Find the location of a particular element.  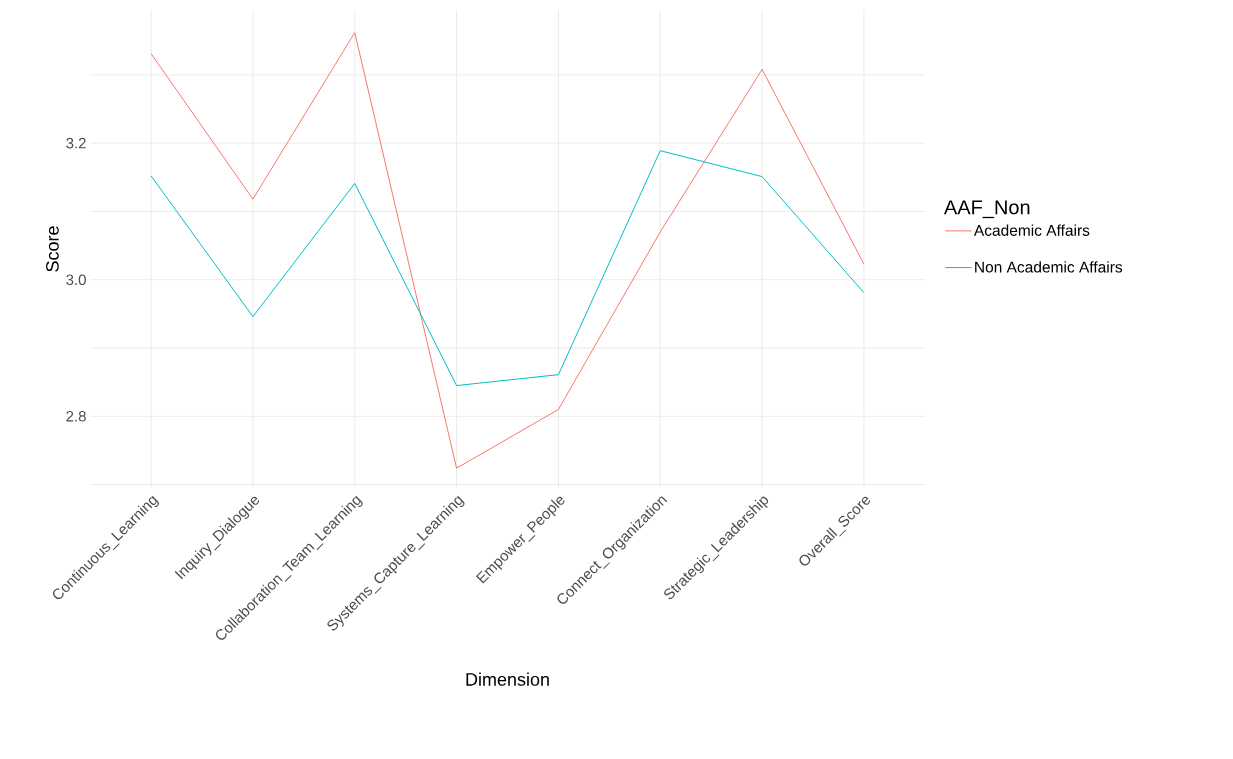

legend-label: Academic Affairs is located at coordinates (1031, 230).